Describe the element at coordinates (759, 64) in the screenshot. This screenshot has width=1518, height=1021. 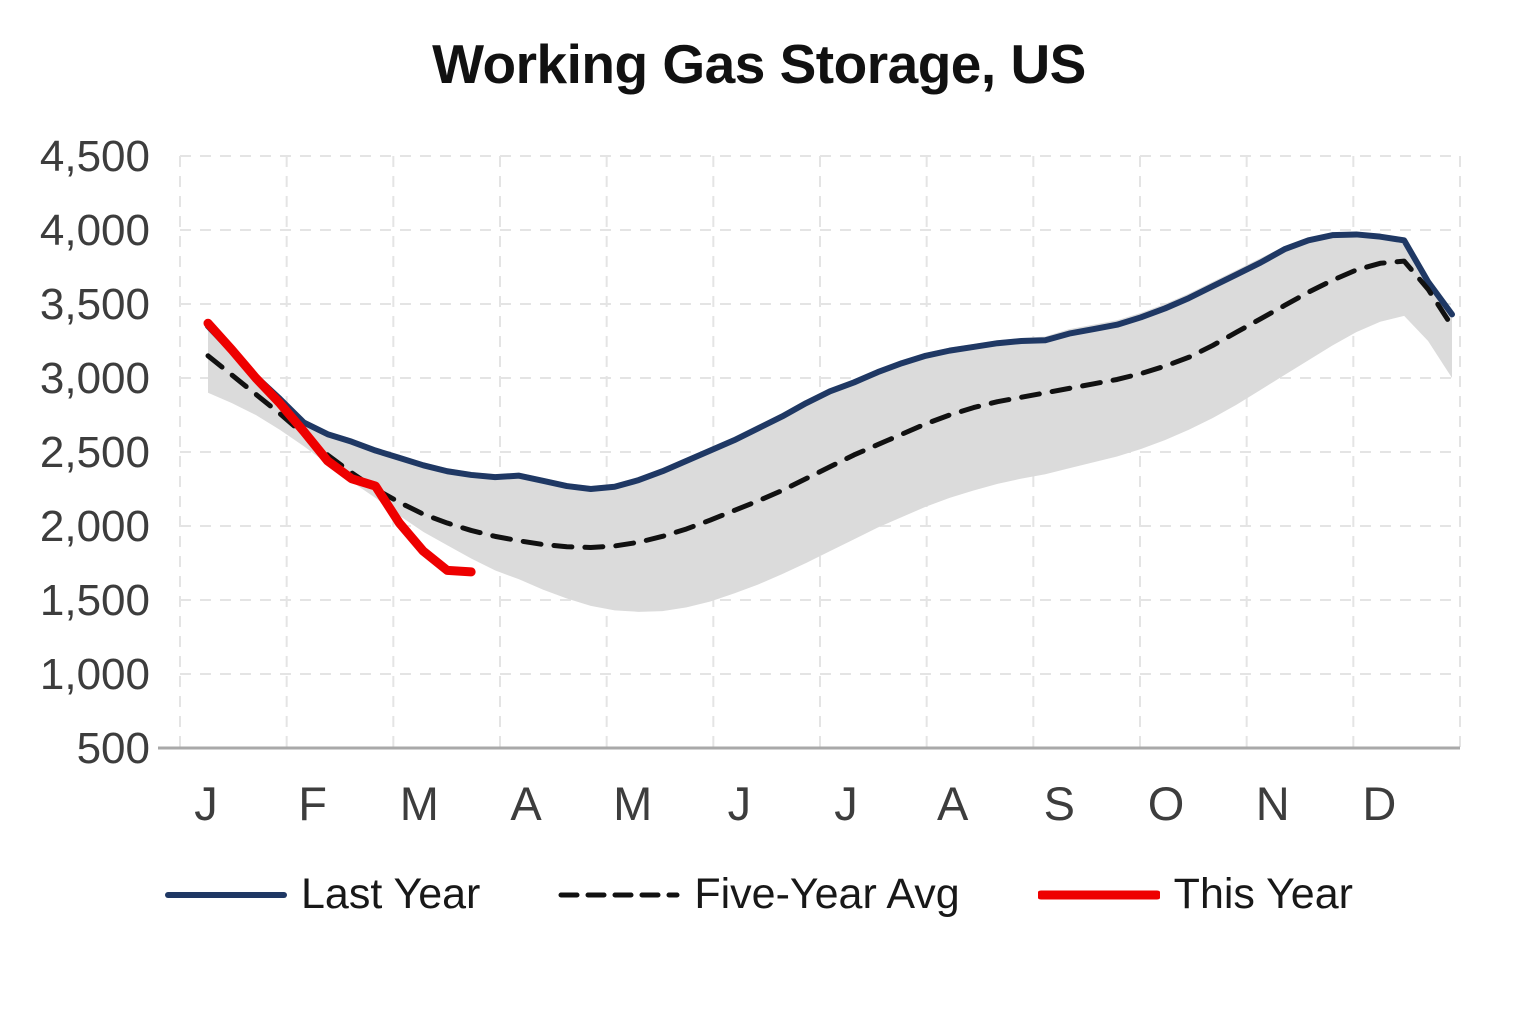
I see `chart-title: Working Gas Storage, US` at that location.